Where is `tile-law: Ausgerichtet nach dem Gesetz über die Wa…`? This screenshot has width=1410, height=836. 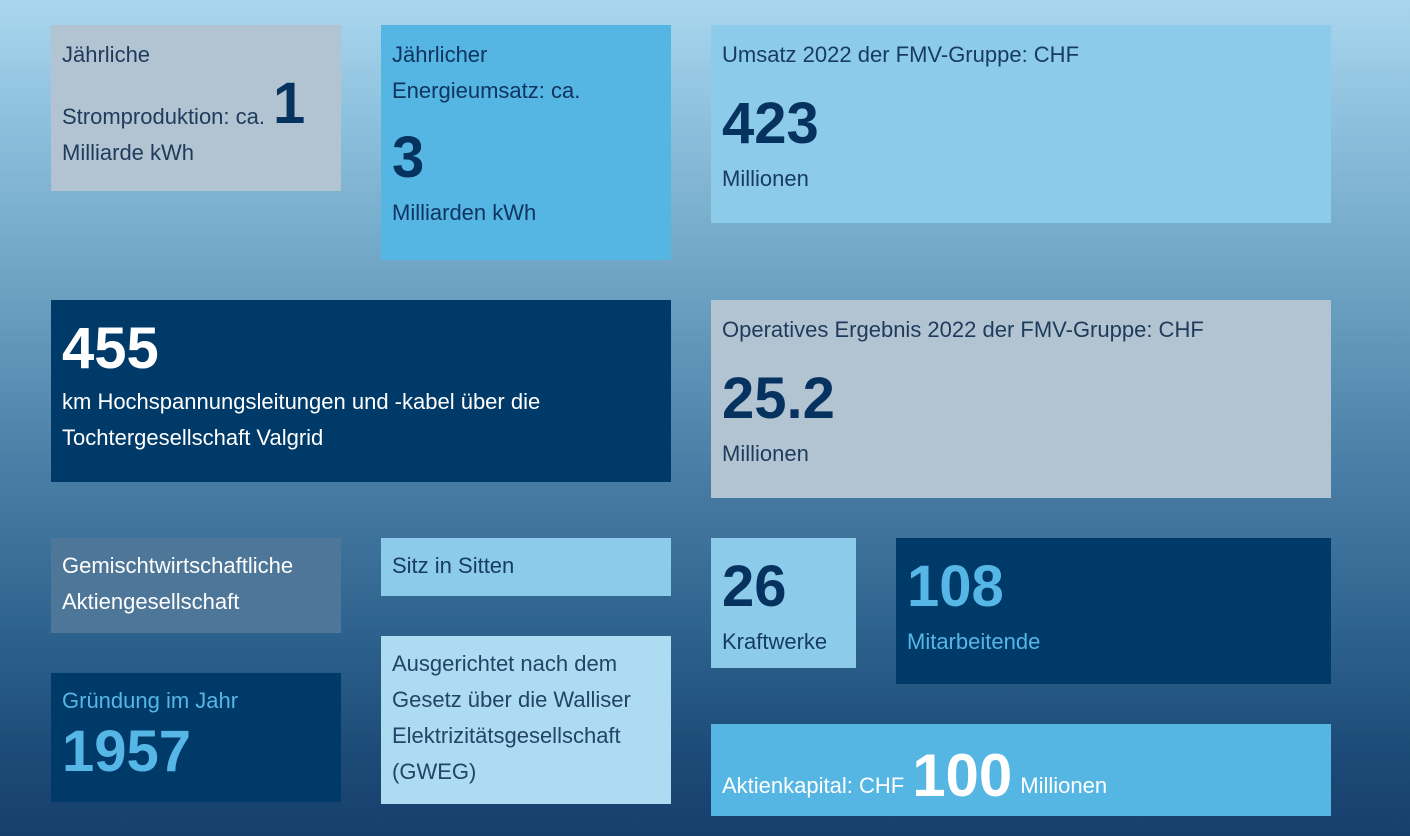 tile-law: Ausgerichtet nach dem Gesetz über die Wa… is located at coordinates (526, 720).